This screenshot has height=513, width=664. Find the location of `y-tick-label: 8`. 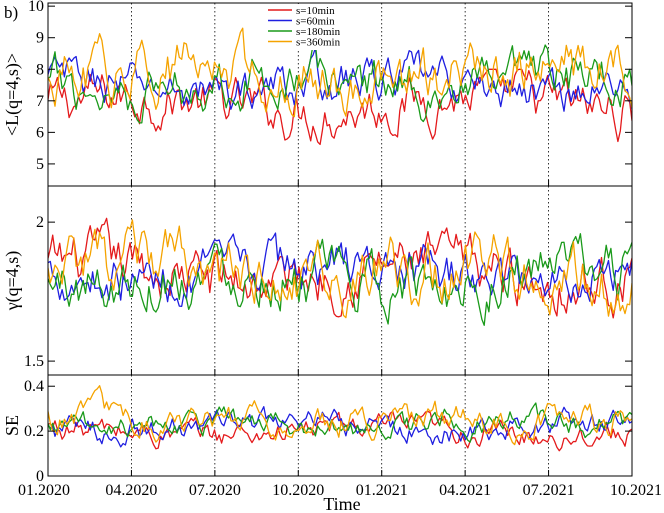

y-tick-label: 8 is located at coordinates (40, 69).